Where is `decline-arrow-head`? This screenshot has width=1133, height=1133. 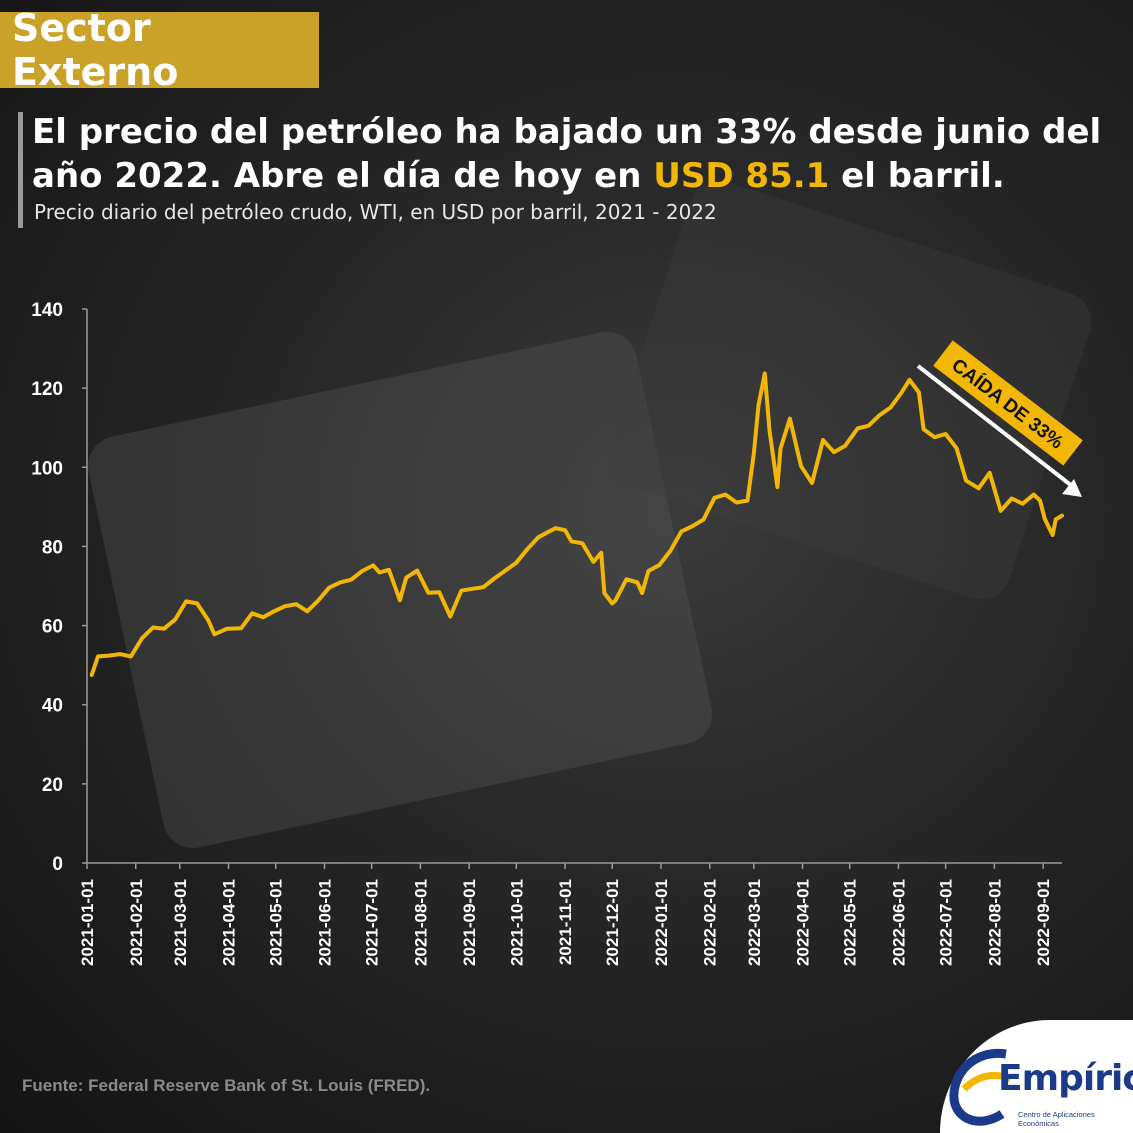
decline-arrow-head is located at coordinates (1072, 488).